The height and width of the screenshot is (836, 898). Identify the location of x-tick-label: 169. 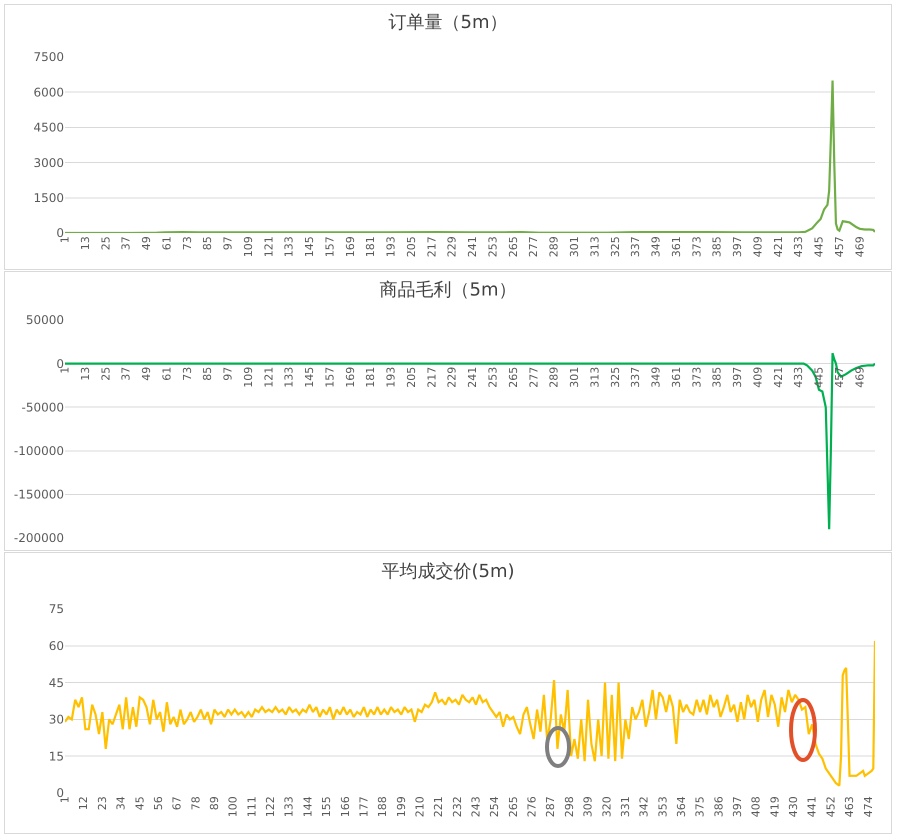
(350, 247).